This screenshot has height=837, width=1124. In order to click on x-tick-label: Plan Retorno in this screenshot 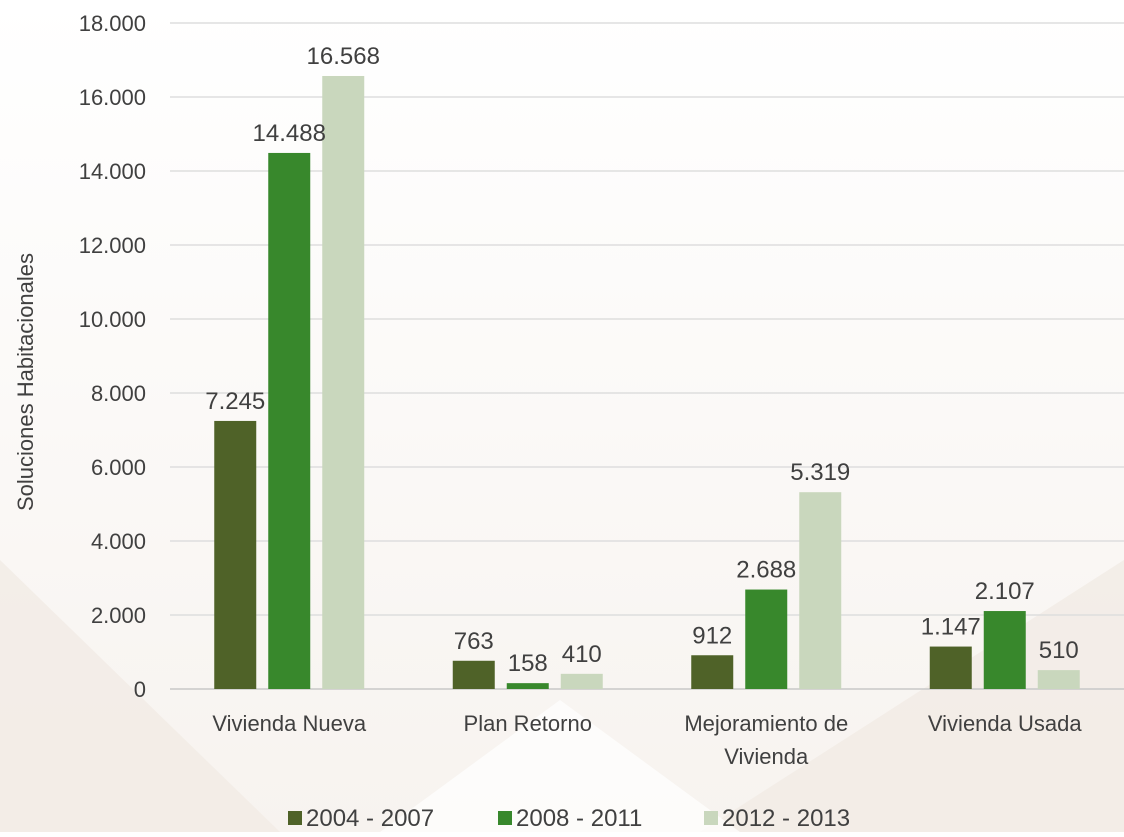, I will do `click(528, 723)`.